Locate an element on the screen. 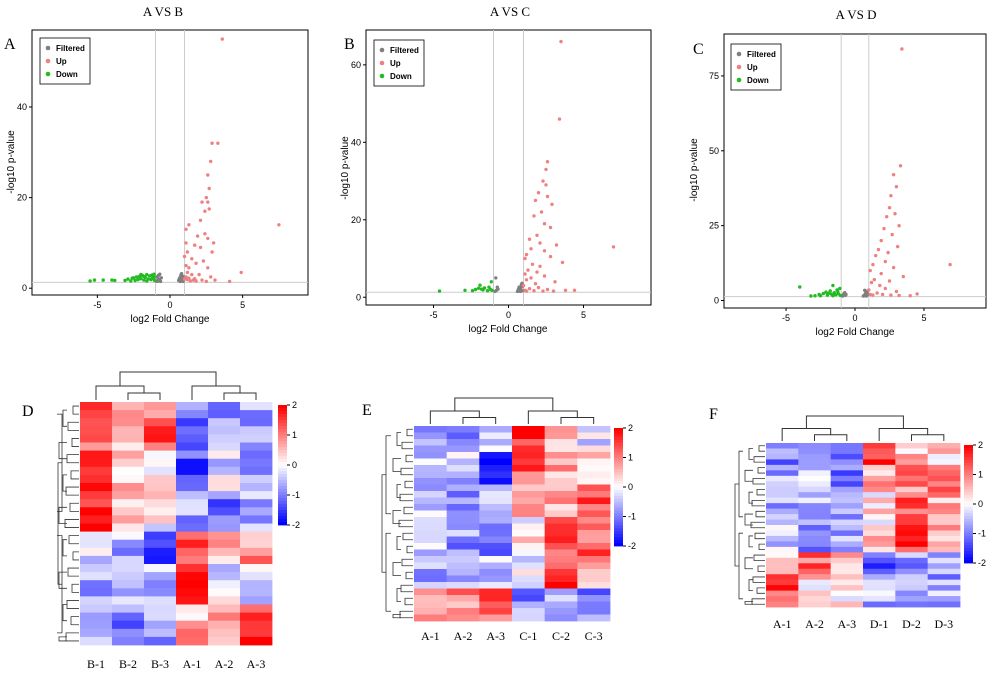  y-tick-label: 0 is located at coordinates (716, 301).